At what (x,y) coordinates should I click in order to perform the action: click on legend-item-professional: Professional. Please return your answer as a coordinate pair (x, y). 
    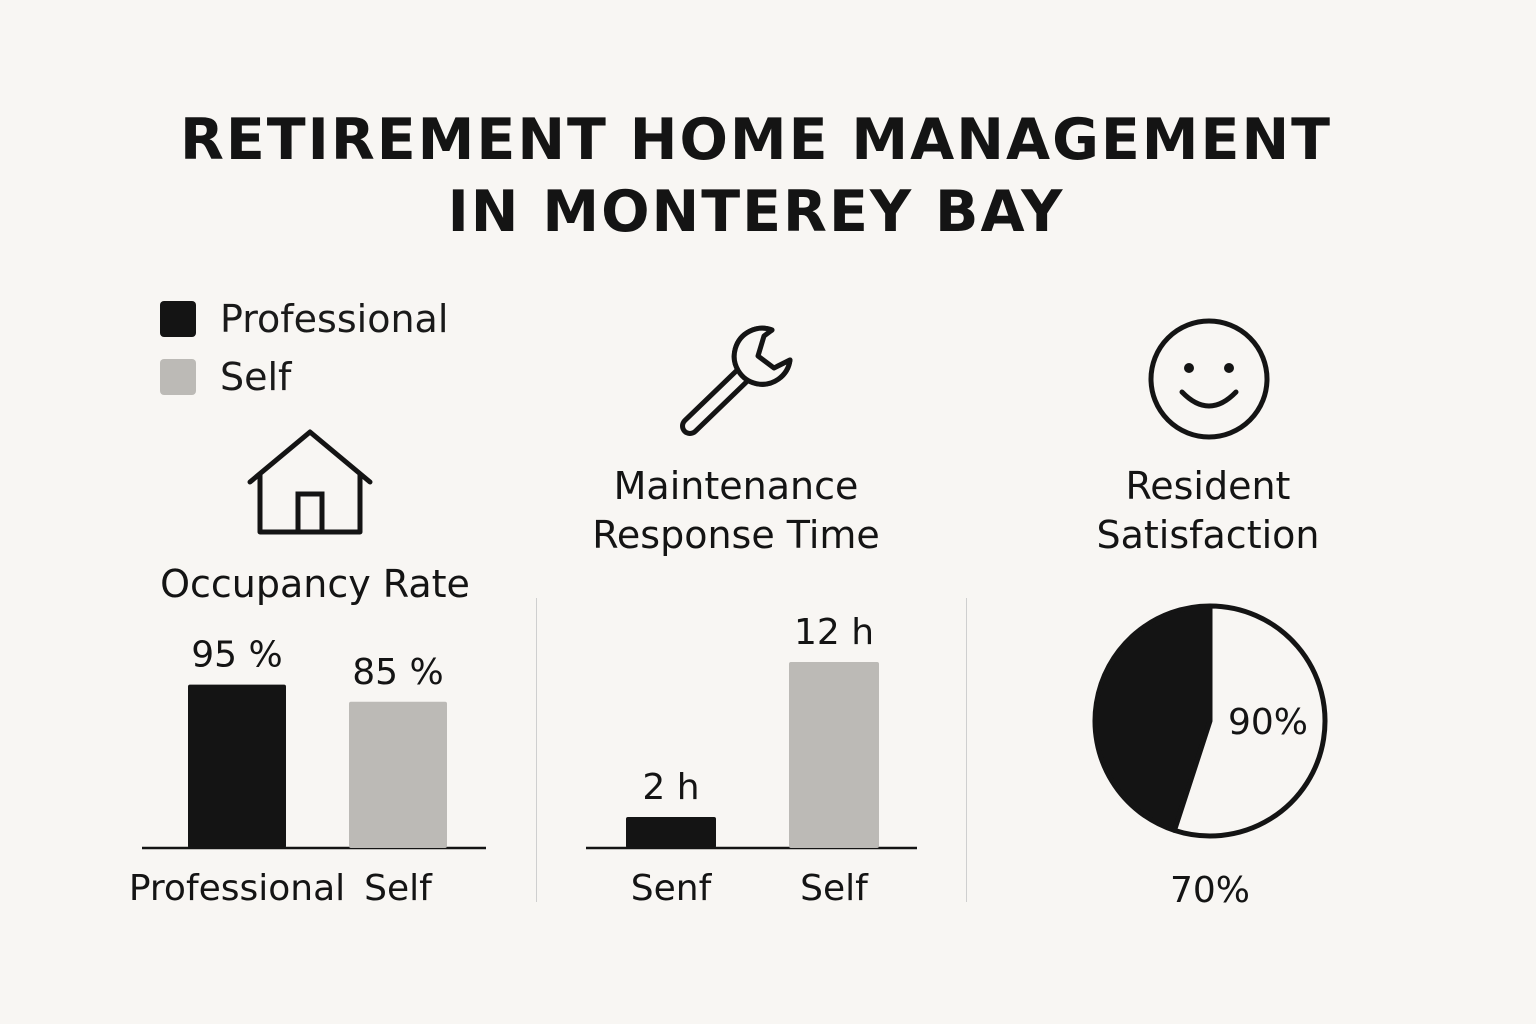
    Looking at the image, I should click on (304, 319).